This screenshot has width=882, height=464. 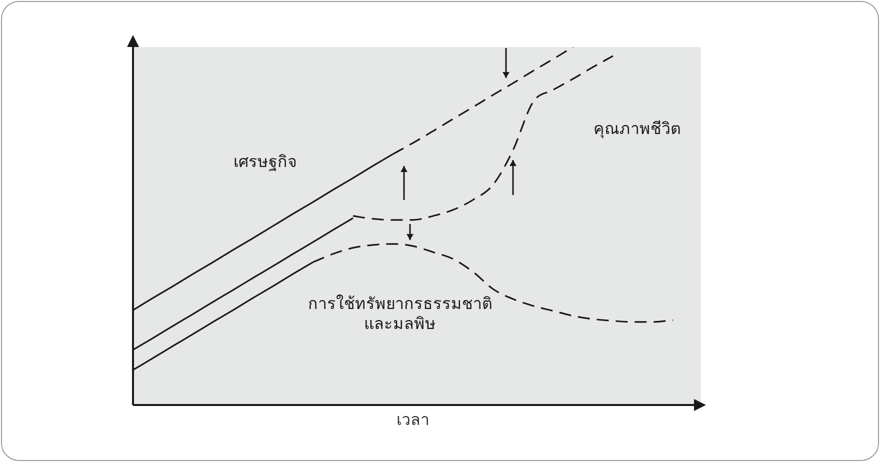 What do you see at coordinates (637, 129) in the screenshot?
I see `text: คุณภาพชีวิต` at bounding box center [637, 129].